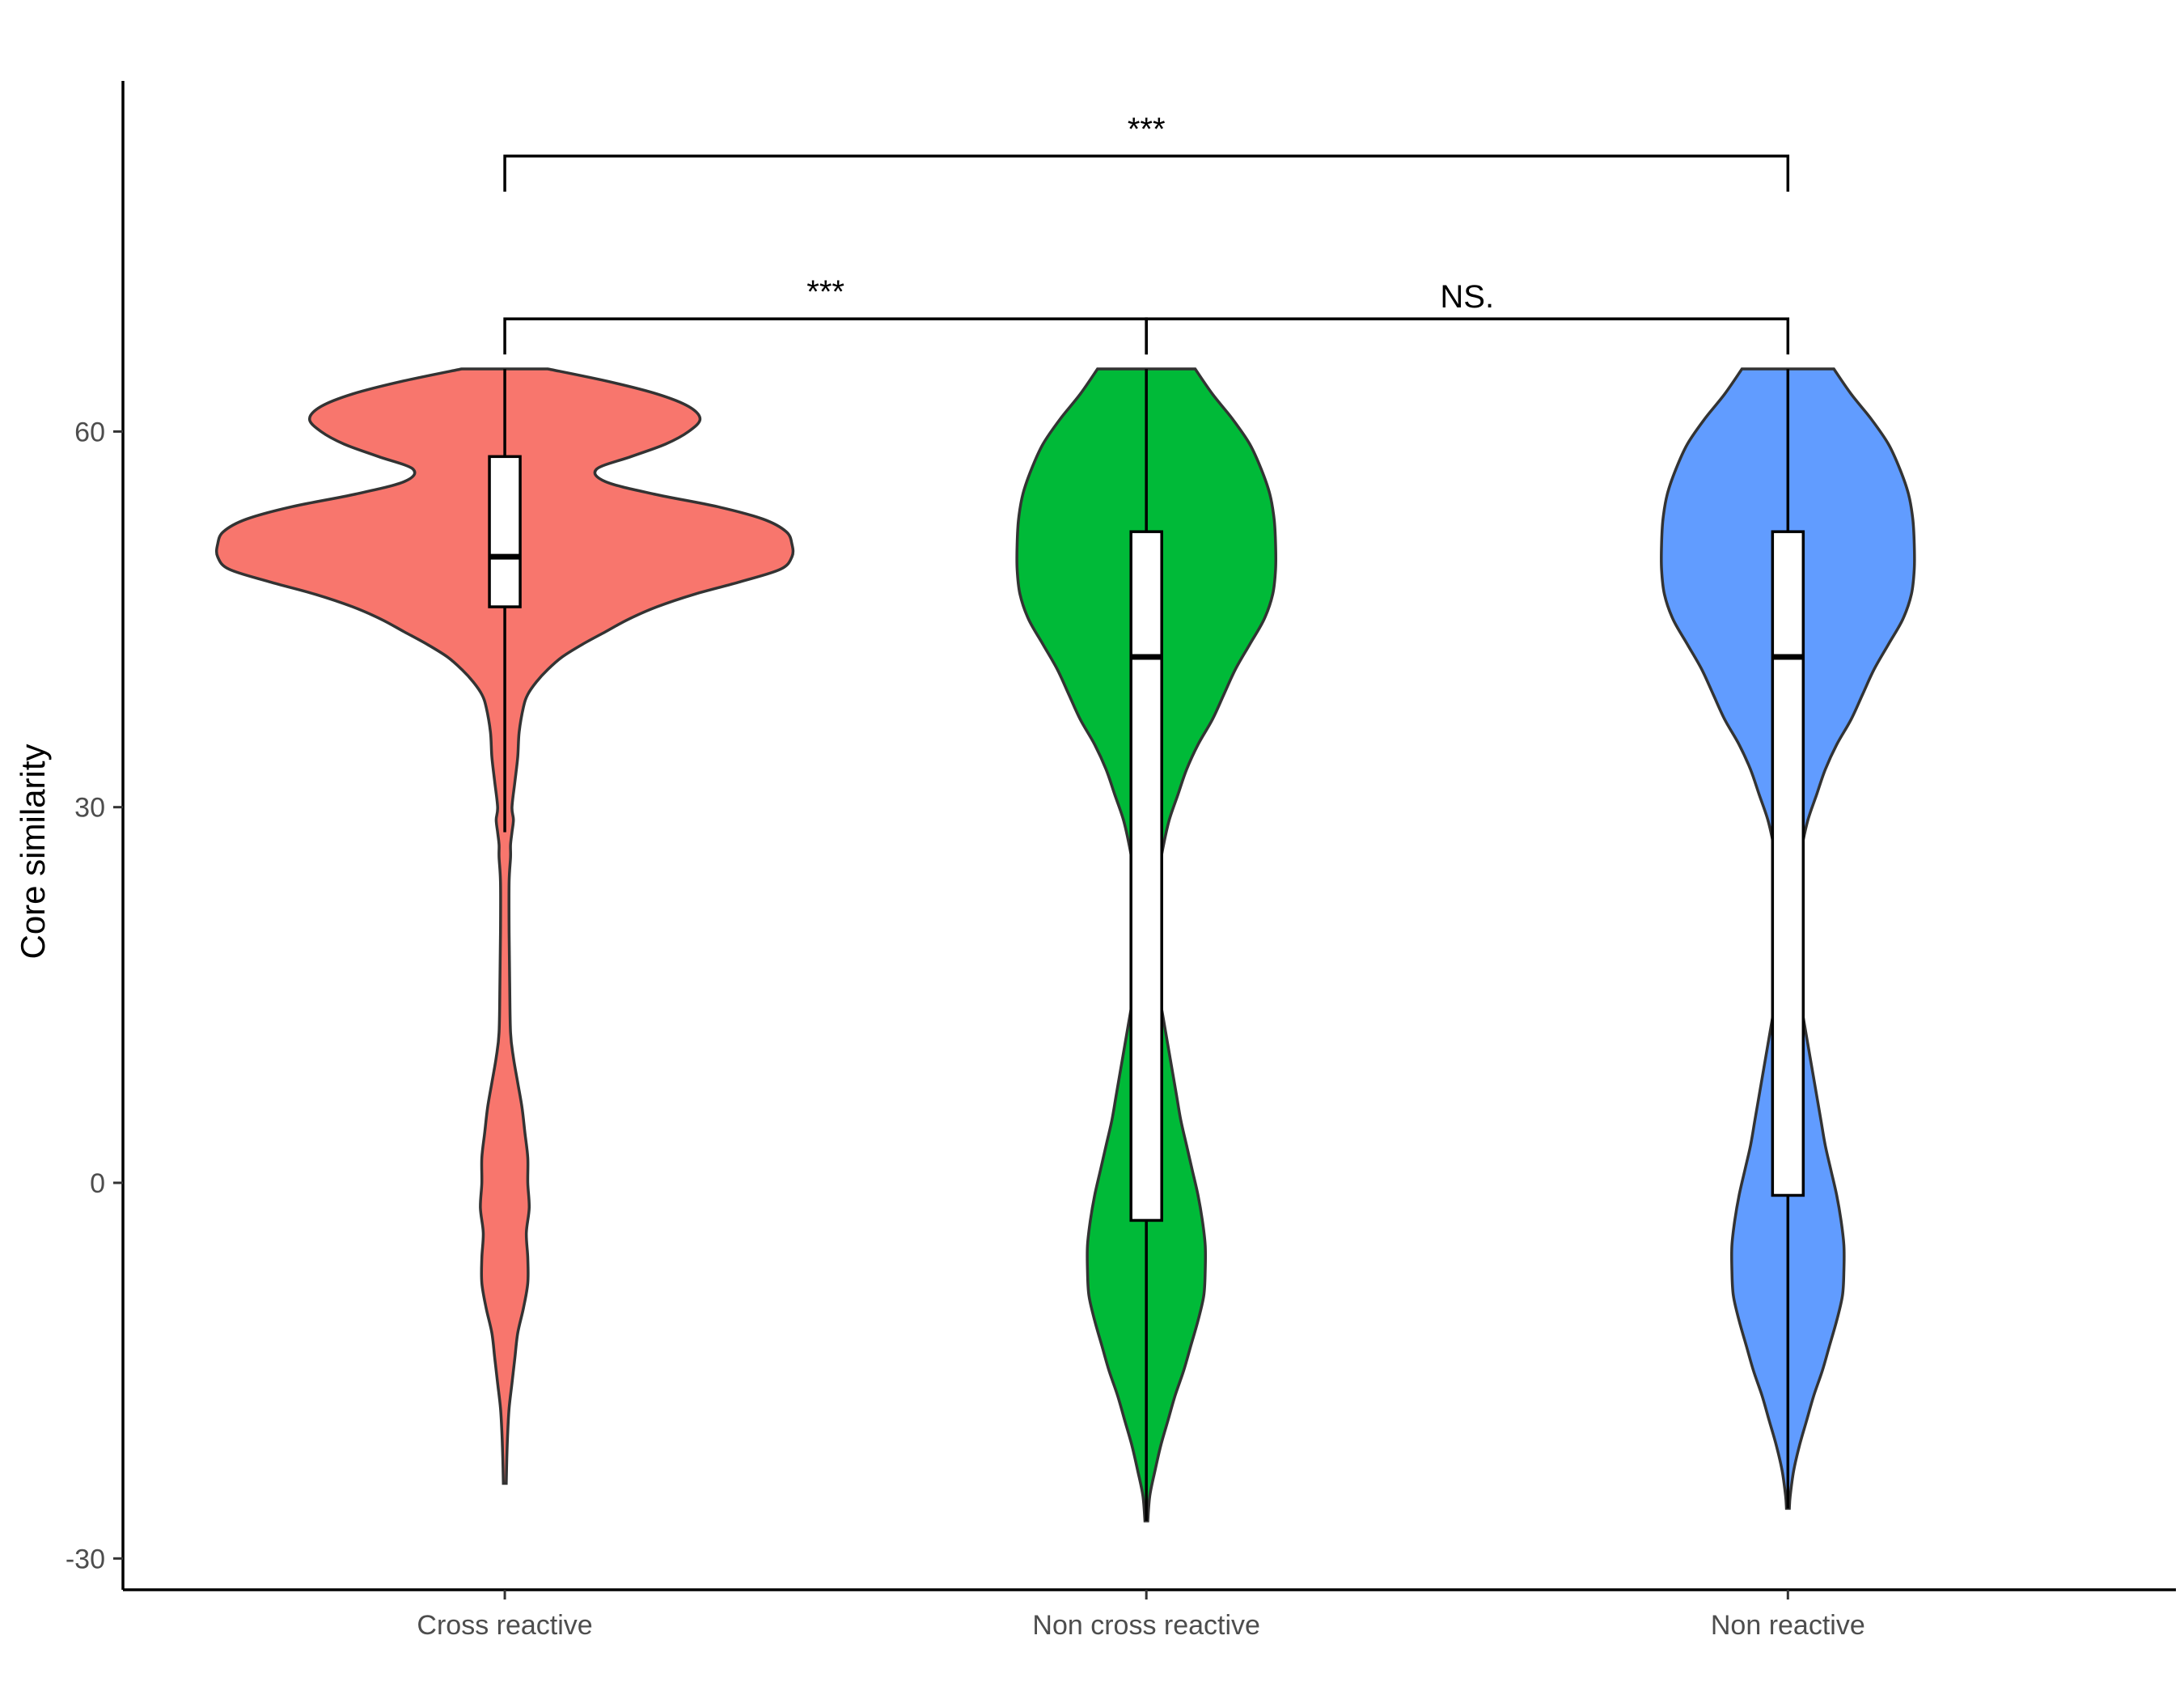 The image size is (2184, 1699). I want to click on x-tick-label: Cross reactive, so click(504, 1625).